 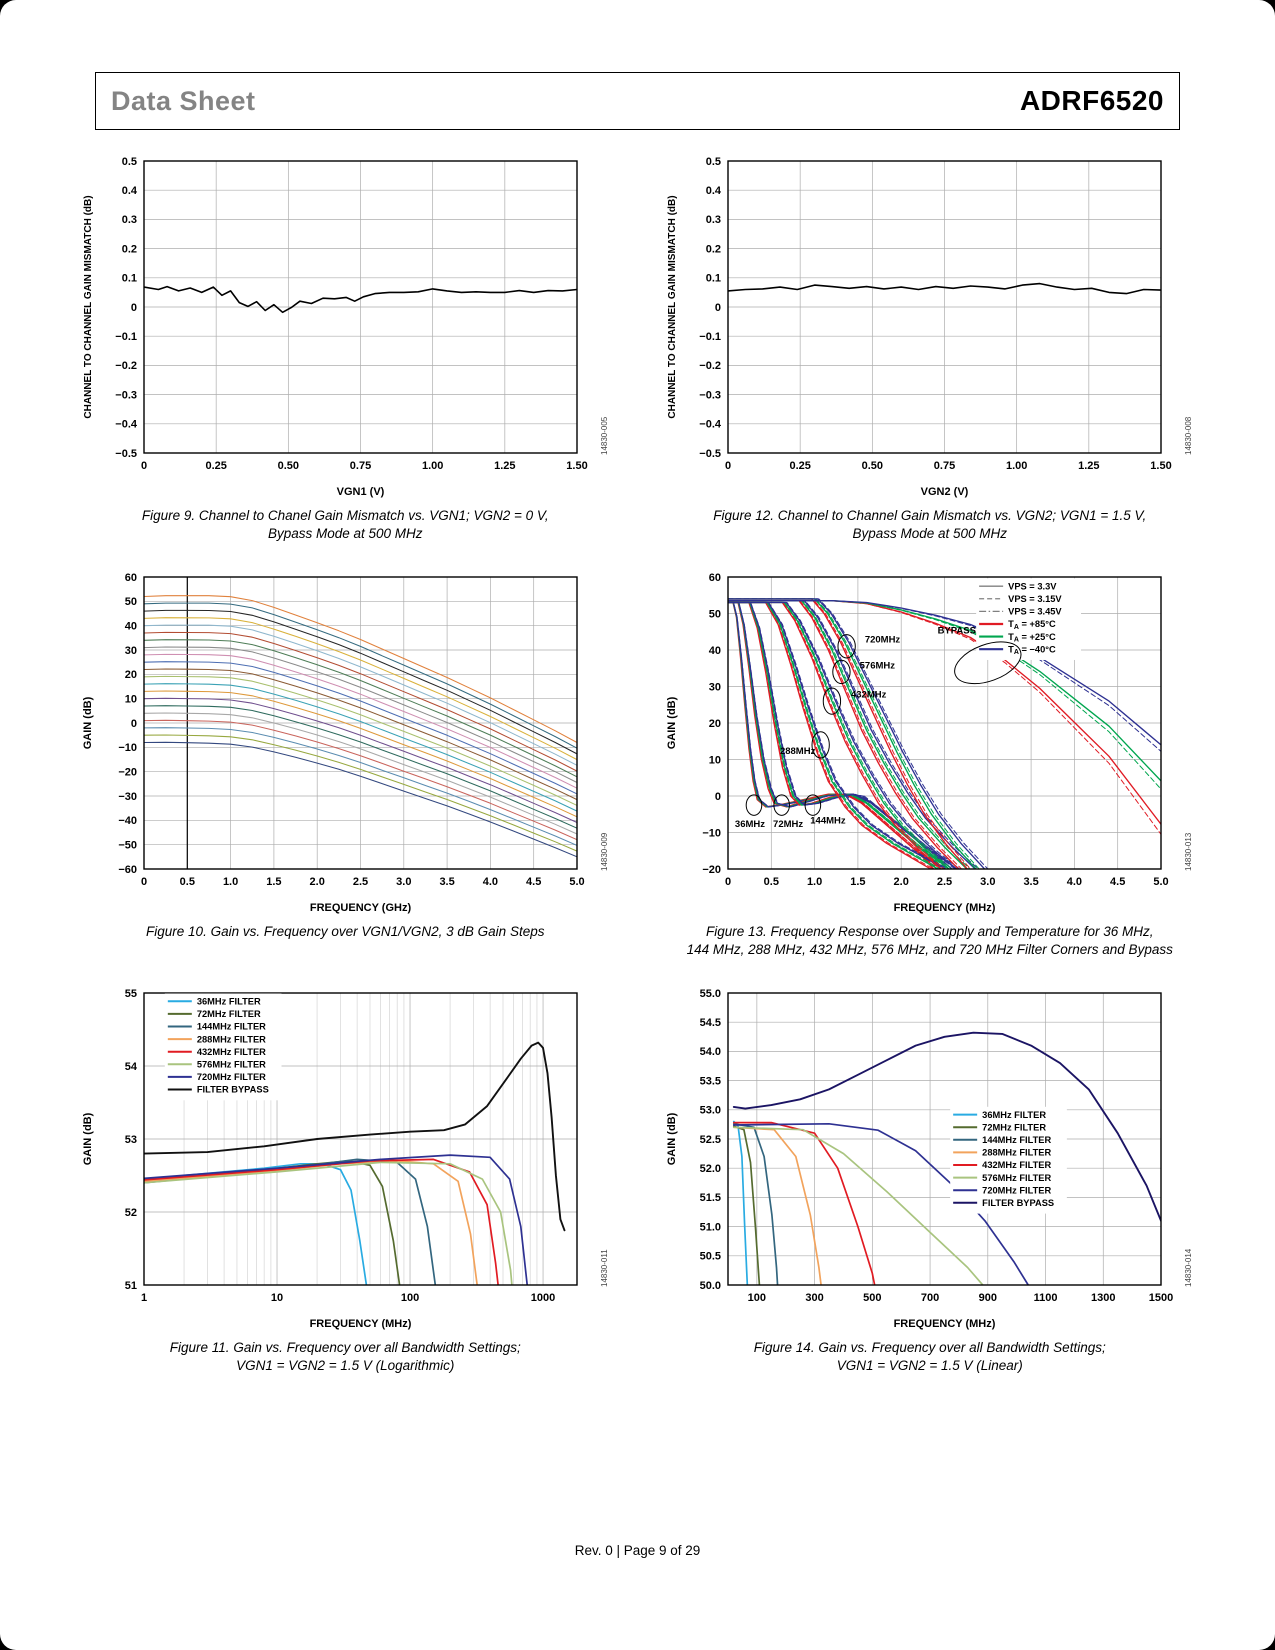 What do you see at coordinates (712, 833) in the screenshot?
I see `svg-text: −10` at bounding box center [712, 833].